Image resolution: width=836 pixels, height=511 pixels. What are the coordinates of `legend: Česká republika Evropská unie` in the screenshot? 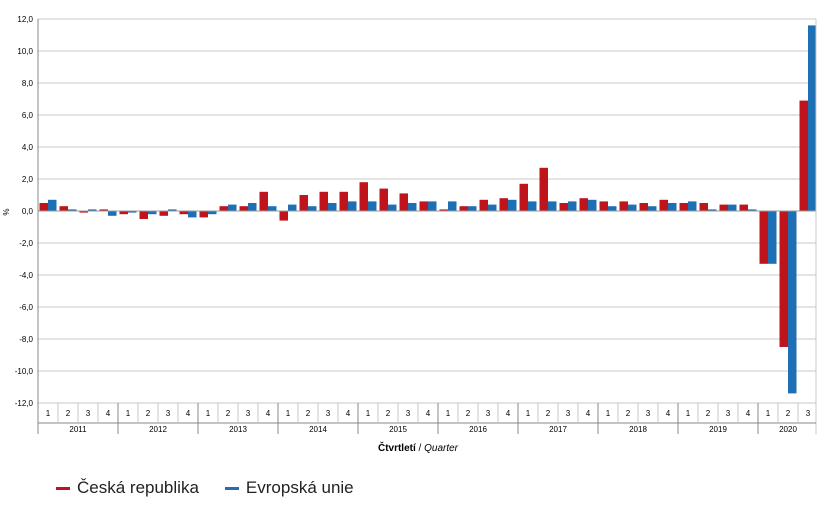 It's located at (205, 488).